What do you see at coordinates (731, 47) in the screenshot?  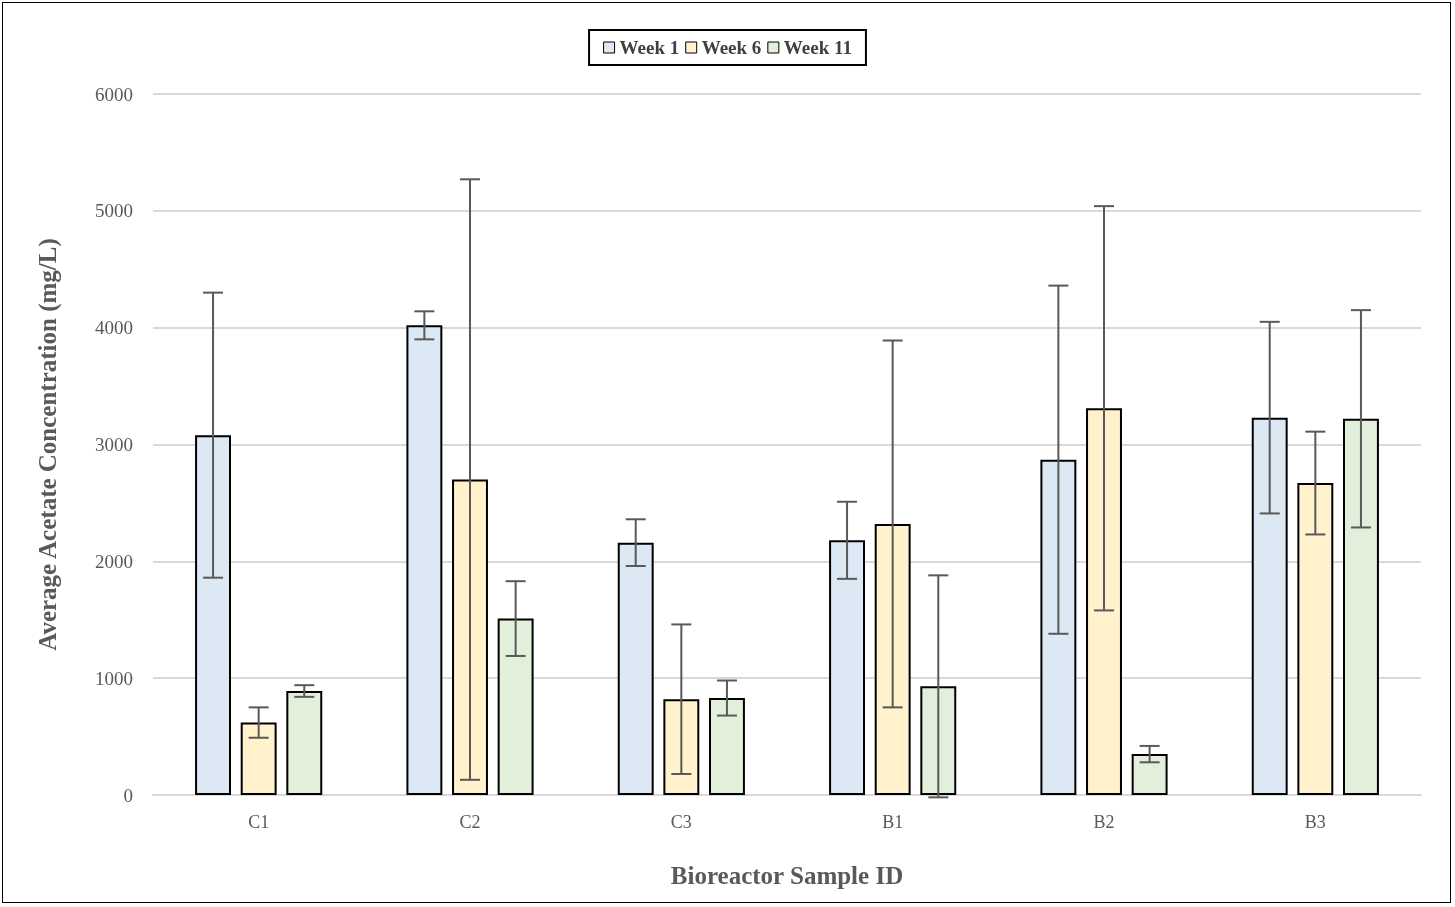 I see `legend-label: Week 6` at bounding box center [731, 47].